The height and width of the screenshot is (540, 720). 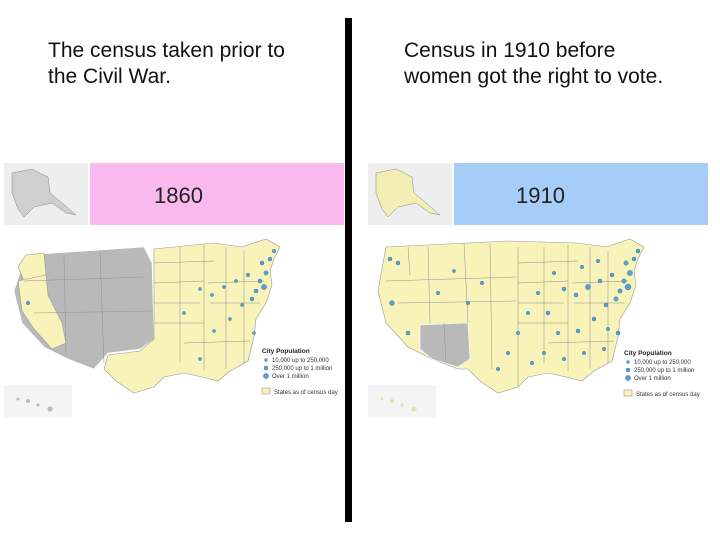 I want to click on caption-1860: The census taken prior to the Civil War., so click(x=166, y=63).